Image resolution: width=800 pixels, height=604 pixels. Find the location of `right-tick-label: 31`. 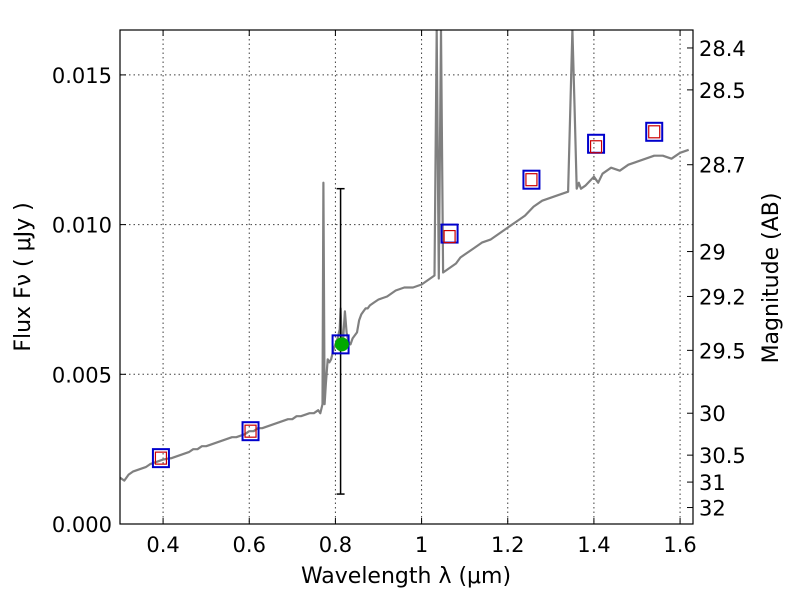

right-tick-label: 31 is located at coordinates (712, 483).